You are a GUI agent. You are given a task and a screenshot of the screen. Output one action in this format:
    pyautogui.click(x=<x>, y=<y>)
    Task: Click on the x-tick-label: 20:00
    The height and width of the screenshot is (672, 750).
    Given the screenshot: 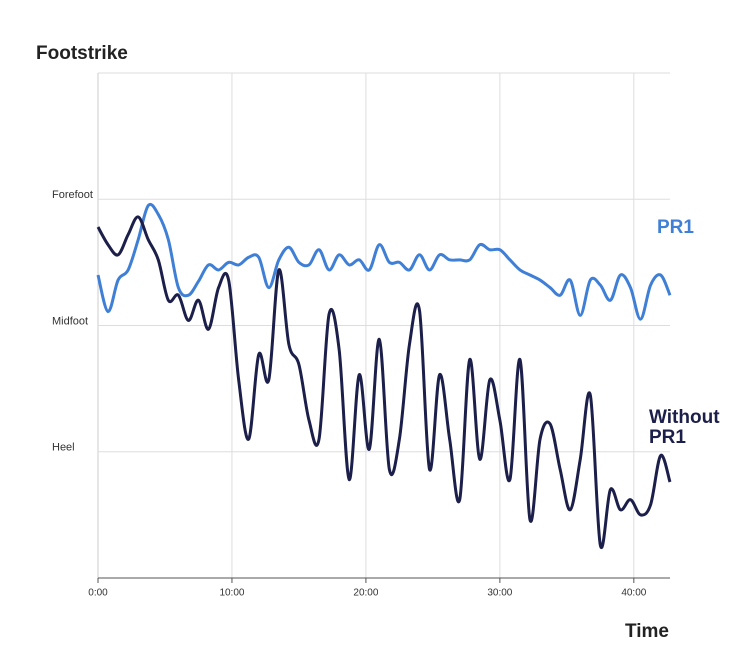 What is the action you would take?
    pyautogui.click(x=365, y=593)
    